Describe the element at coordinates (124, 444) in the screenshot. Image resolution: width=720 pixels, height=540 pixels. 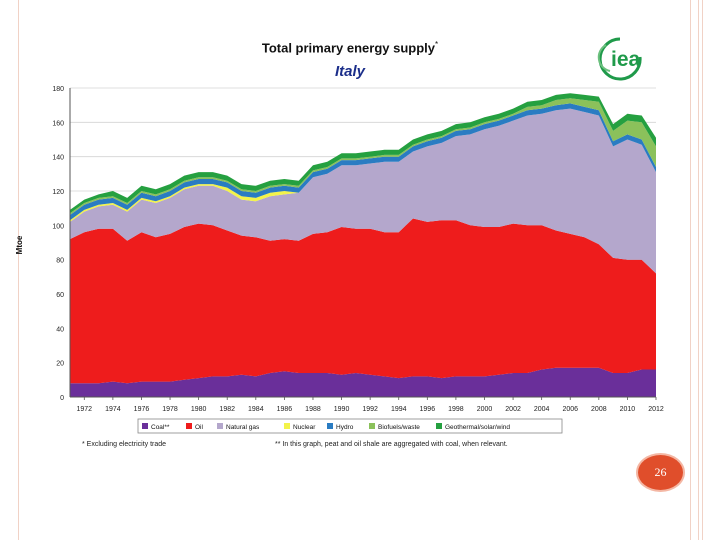
I see `footnote-left: * Excluding electricity trade` at that location.